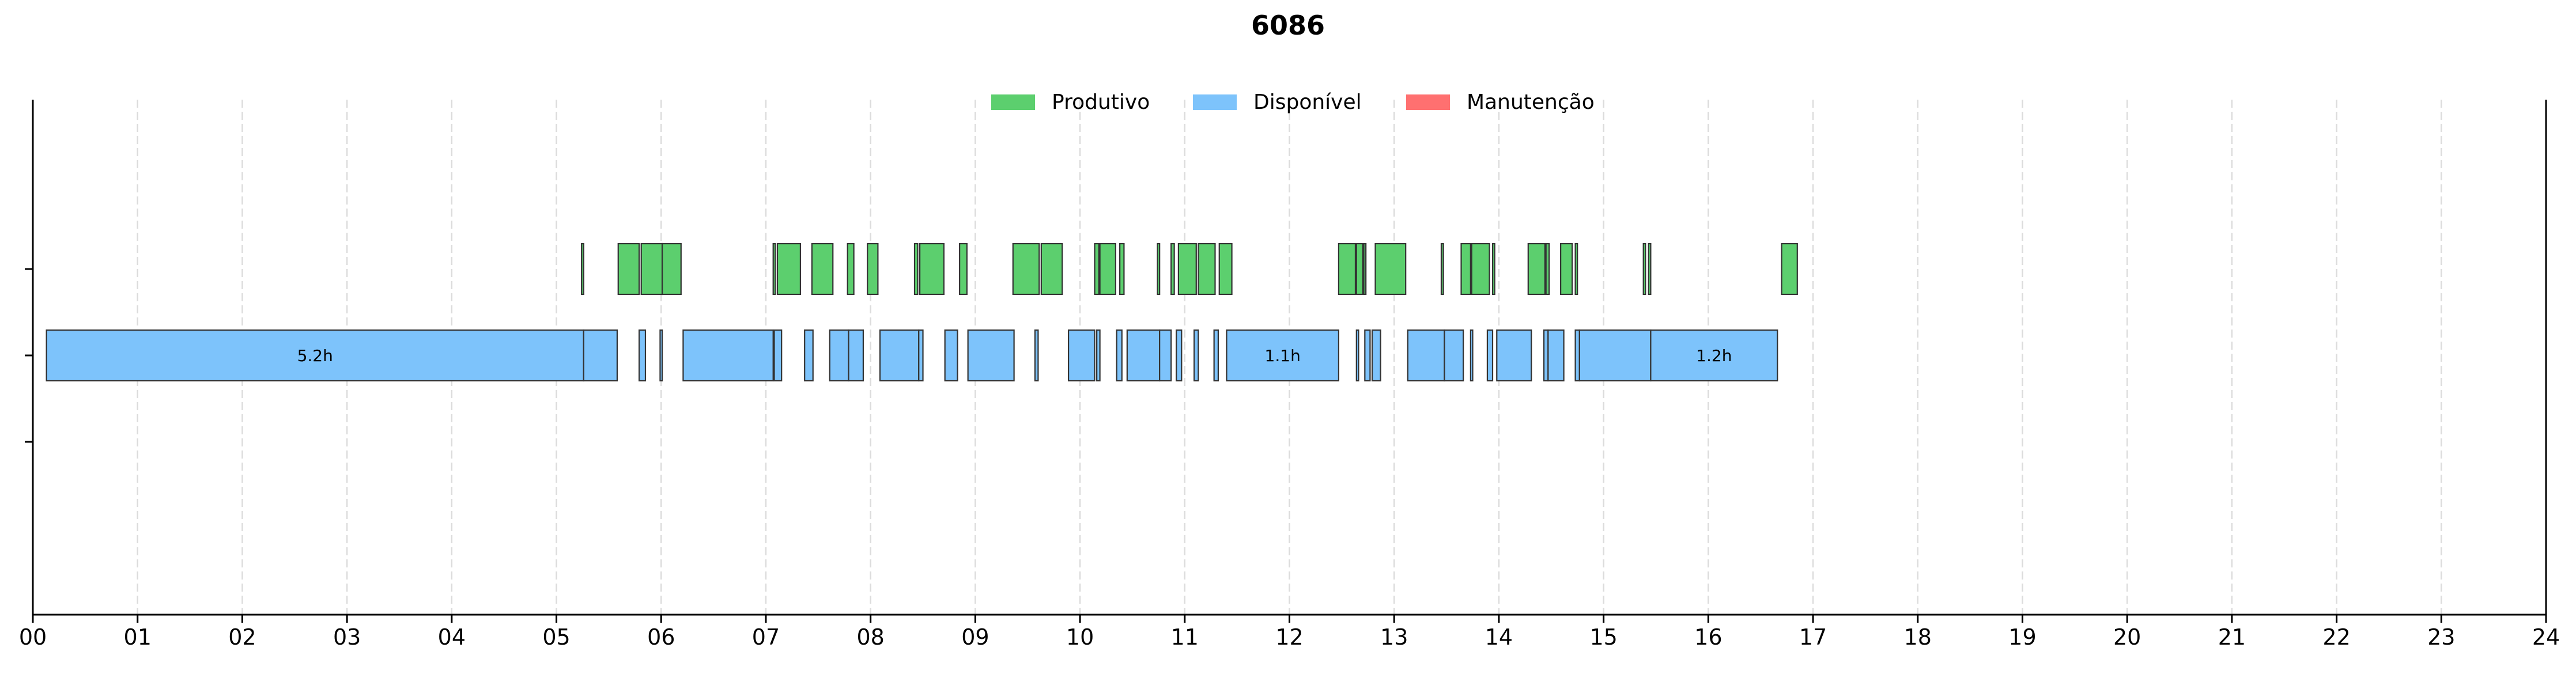 The width and height of the screenshot is (2576, 674). I want to click on x-tick-label: 24, so click(2546, 637).